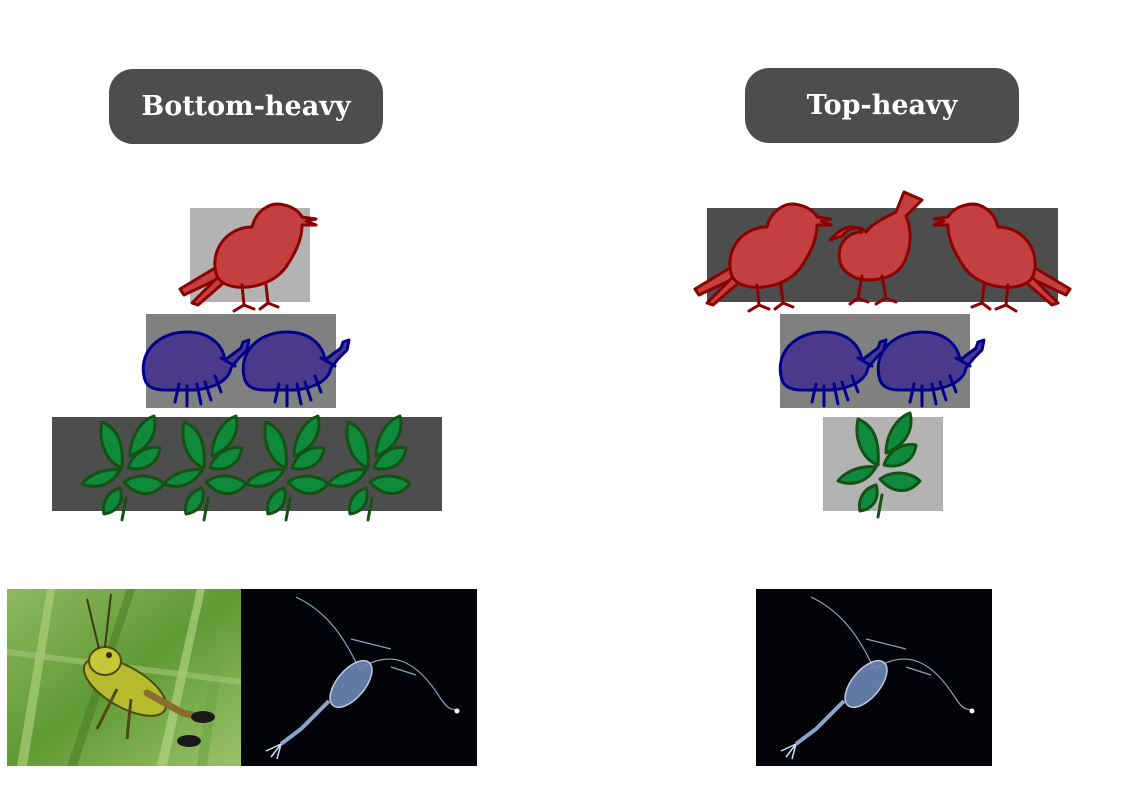  I want to click on title-top-heavy: Top-heavy, so click(882, 105).